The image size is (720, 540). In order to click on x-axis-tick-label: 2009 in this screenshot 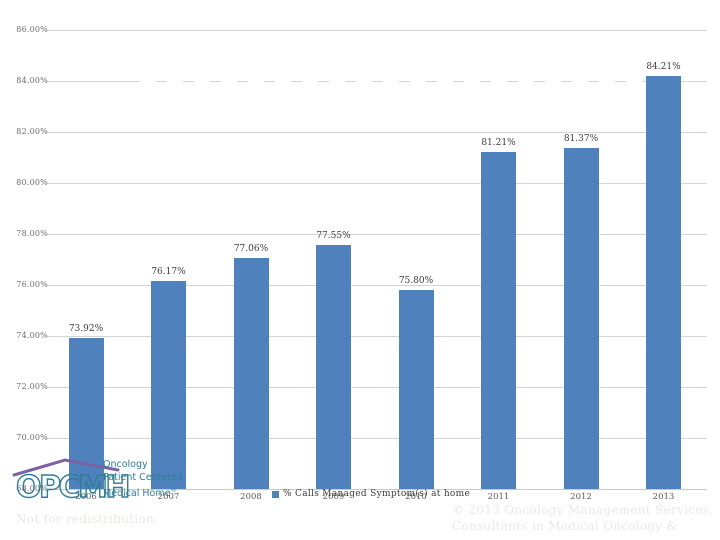, I will do `click(333, 496)`.